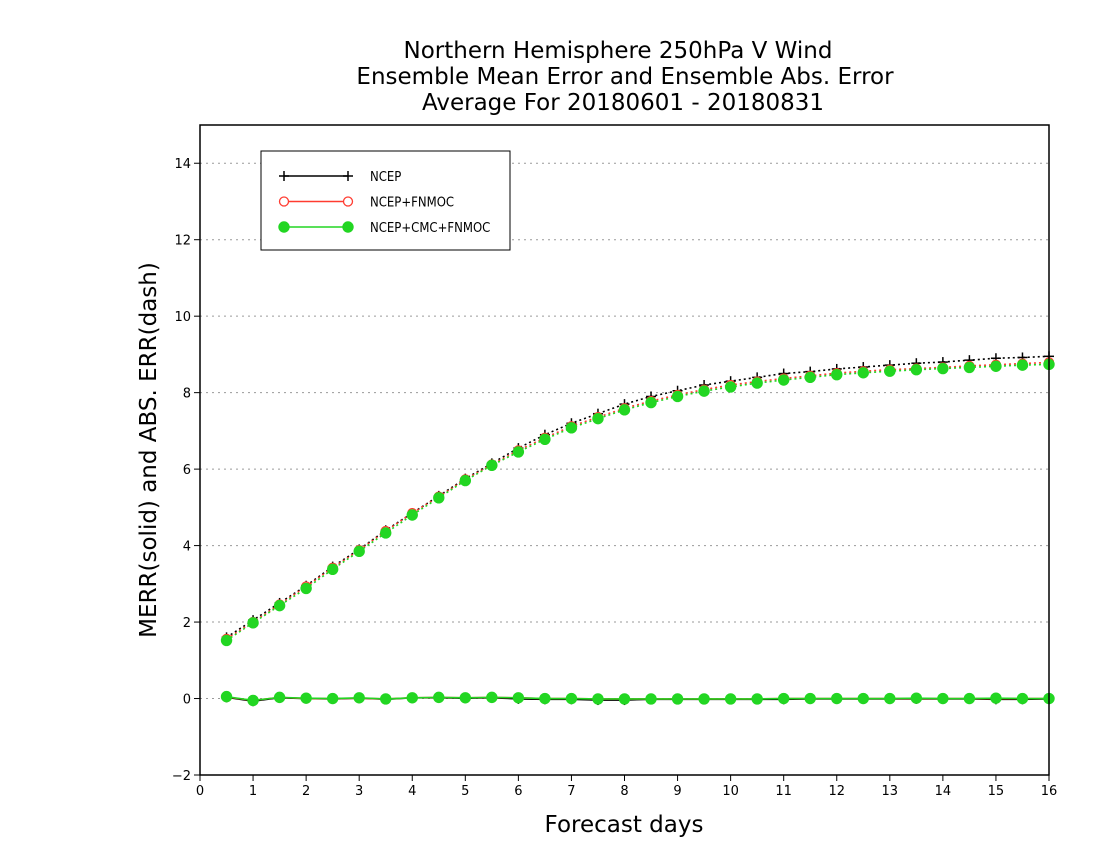 Image resolution: width=1100 pixels, height=850 pixels. I want to click on x-tick-label: 5, so click(465, 791).